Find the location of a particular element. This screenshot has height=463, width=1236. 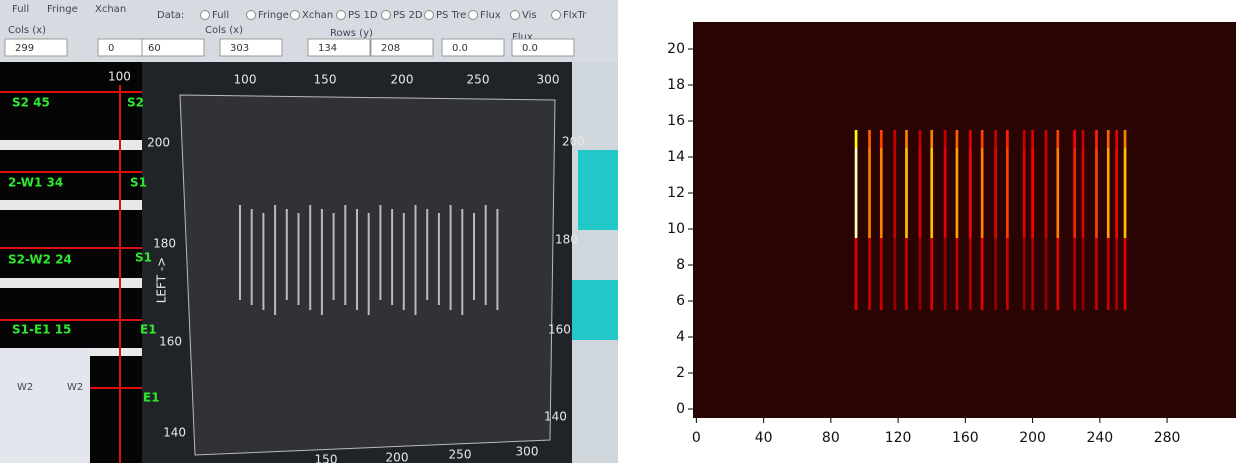

y-tick-label: 18 is located at coordinates (676, 85).